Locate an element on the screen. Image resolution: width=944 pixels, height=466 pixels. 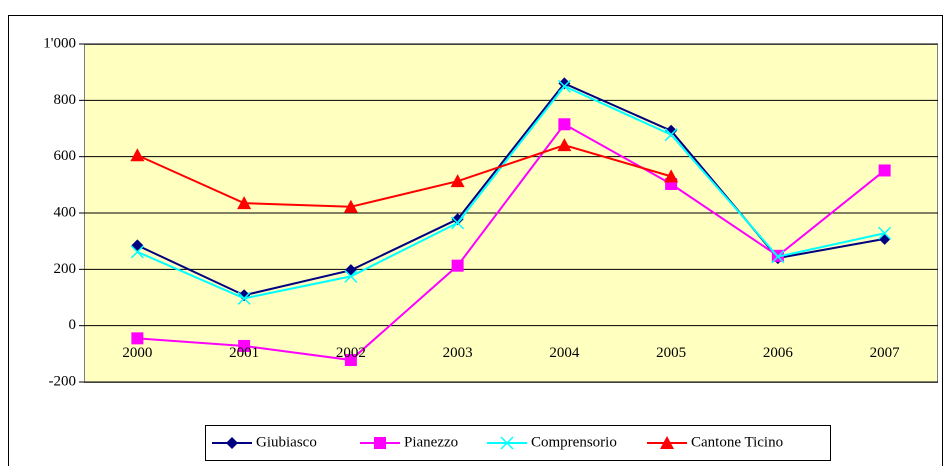
x-tick-label: 2006 is located at coordinates (778, 353).